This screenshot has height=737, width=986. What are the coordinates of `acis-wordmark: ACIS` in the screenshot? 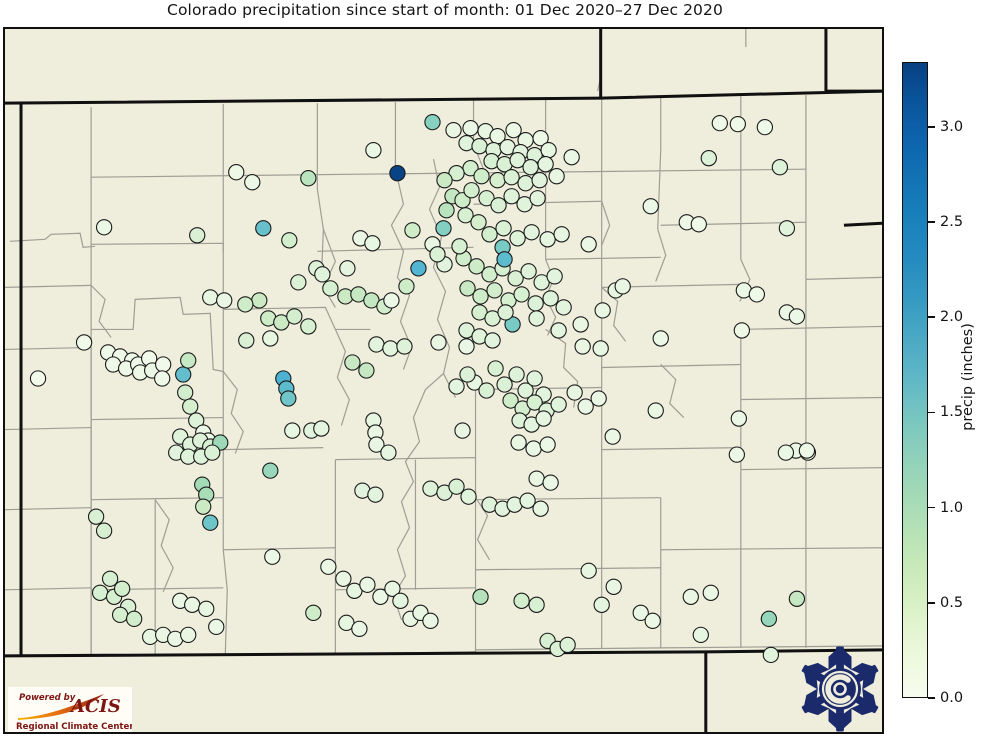 It's located at (95, 706).